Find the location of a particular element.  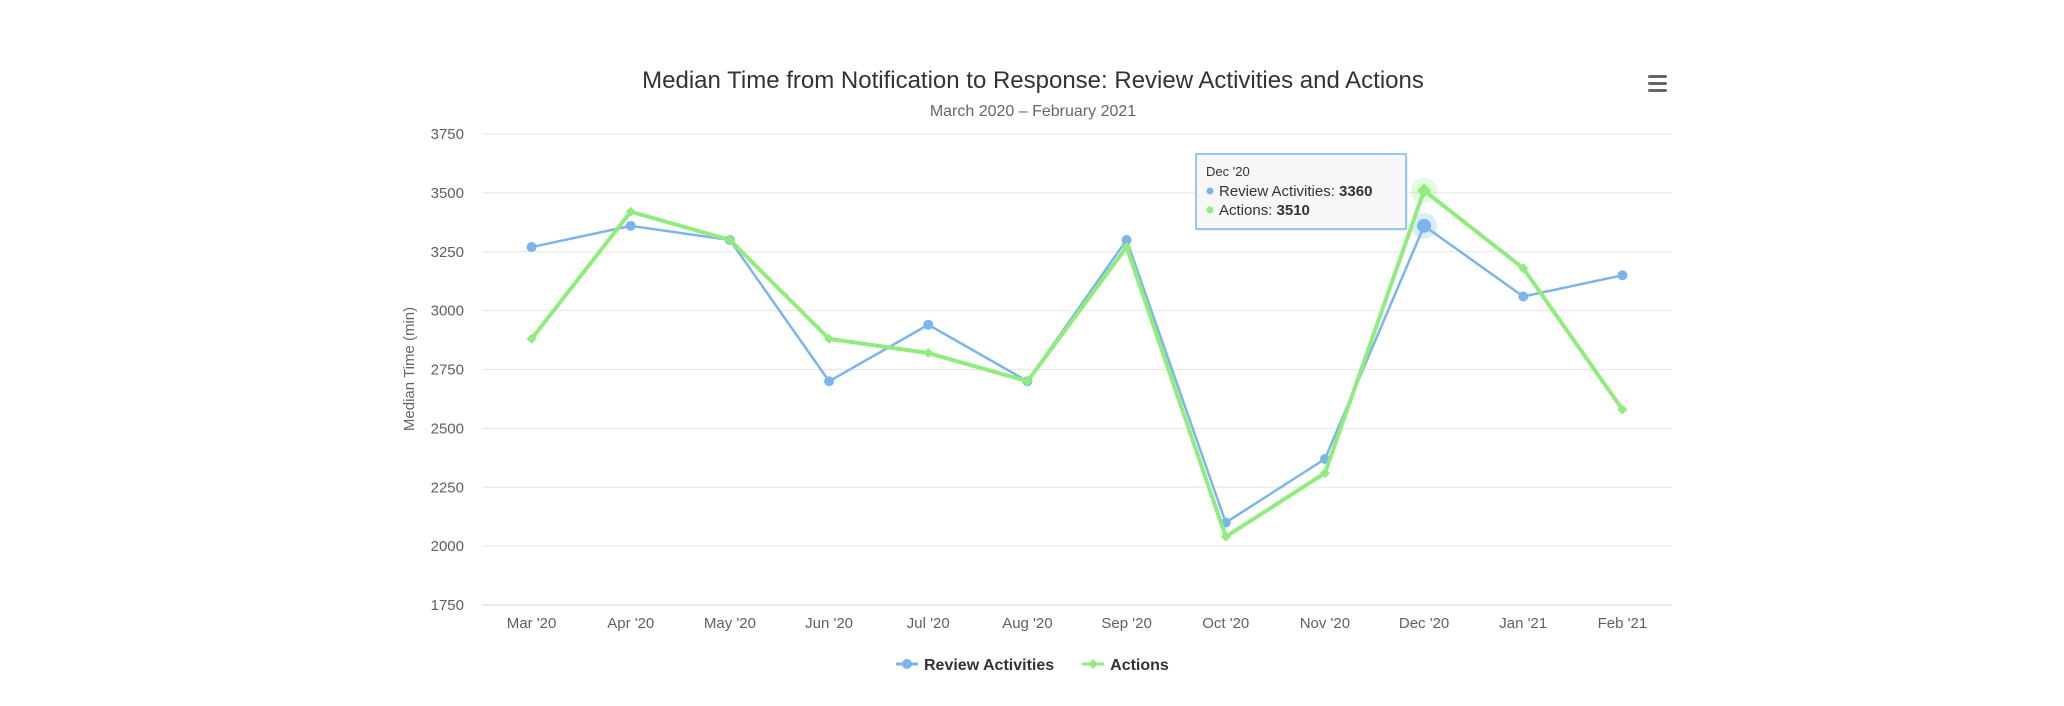

chart-menu-button is located at coordinates (1657, 81).